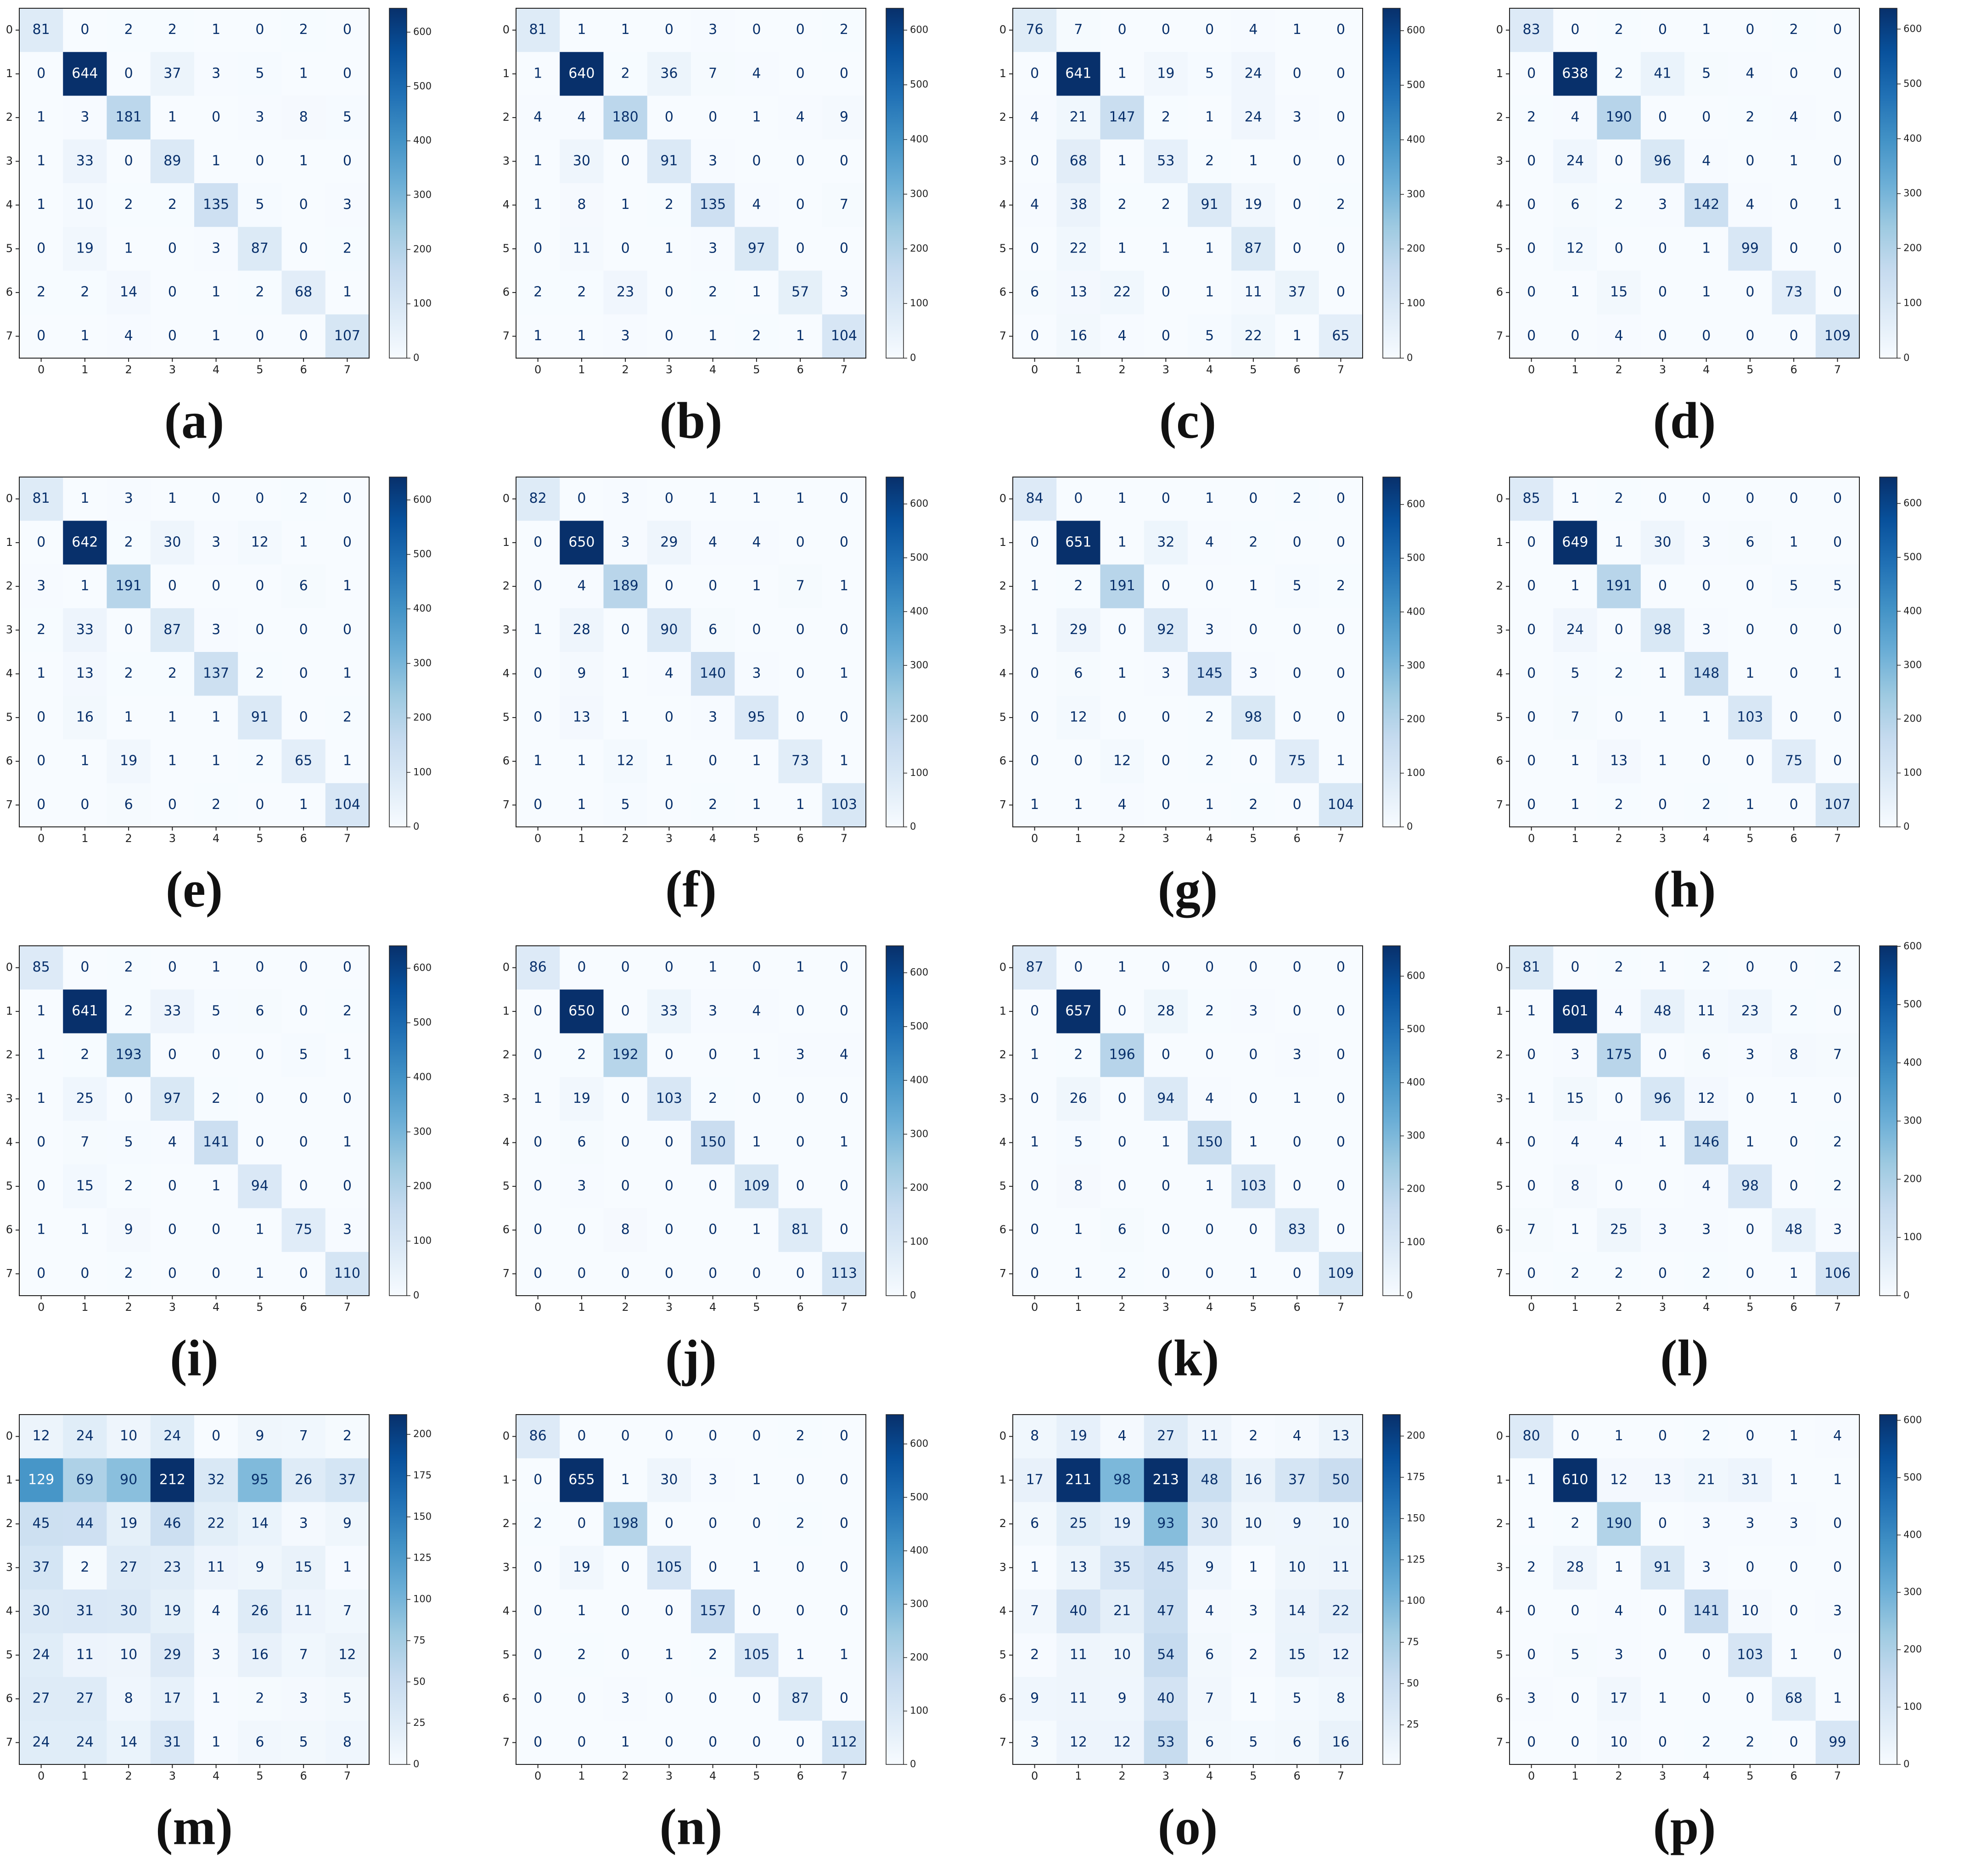 This screenshot has height=1876, width=1987. I want to click on y-tick-label: 0, so click(506, 29).